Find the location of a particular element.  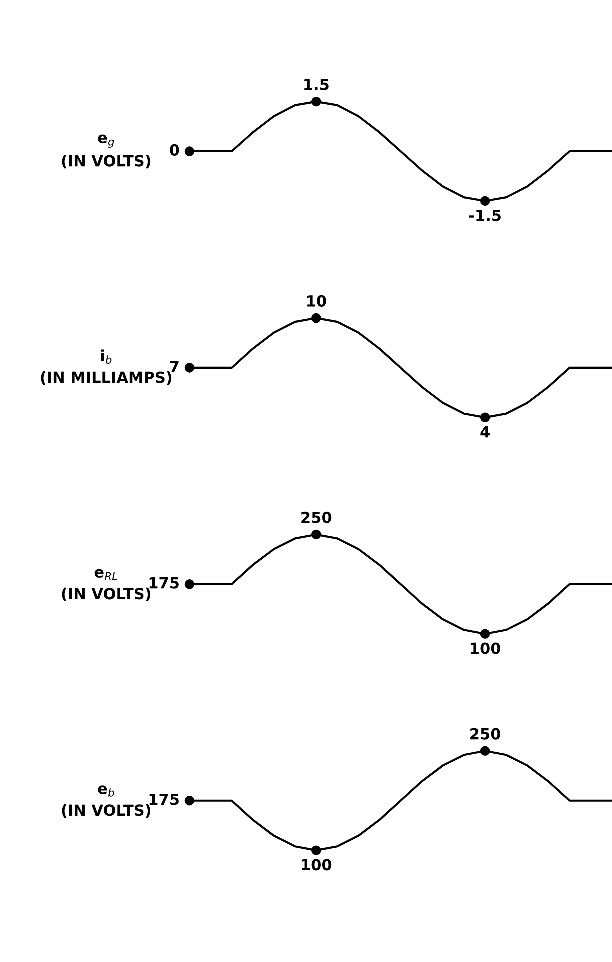

data-label: -1.5 is located at coordinates (485, 216).